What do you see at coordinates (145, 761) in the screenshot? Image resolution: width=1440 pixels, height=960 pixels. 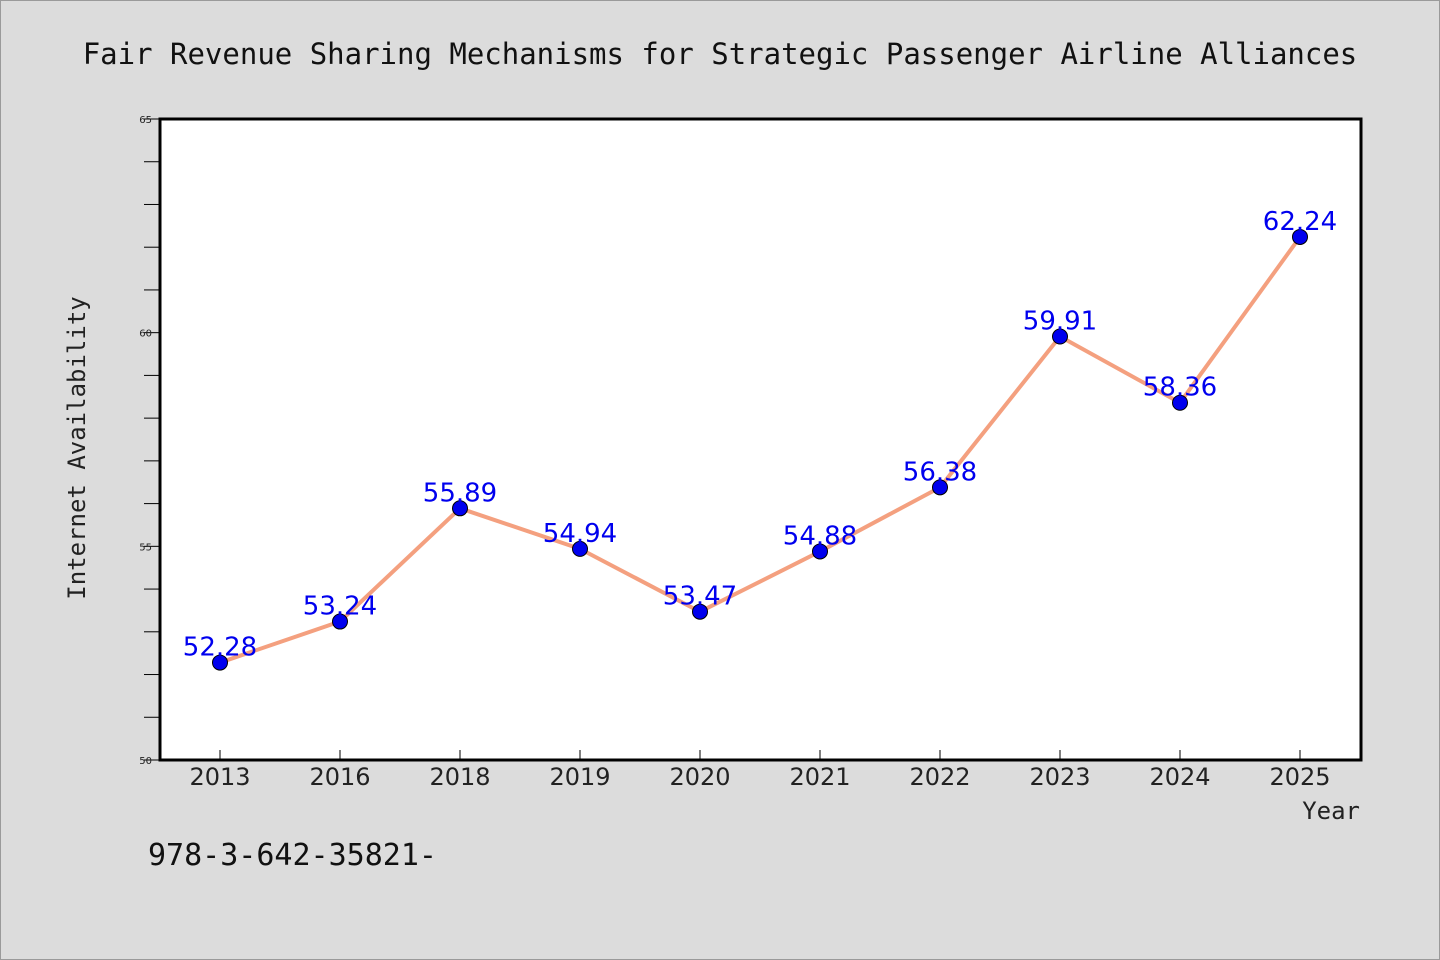 I see `y-tick-label: 50` at bounding box center [145, 761].